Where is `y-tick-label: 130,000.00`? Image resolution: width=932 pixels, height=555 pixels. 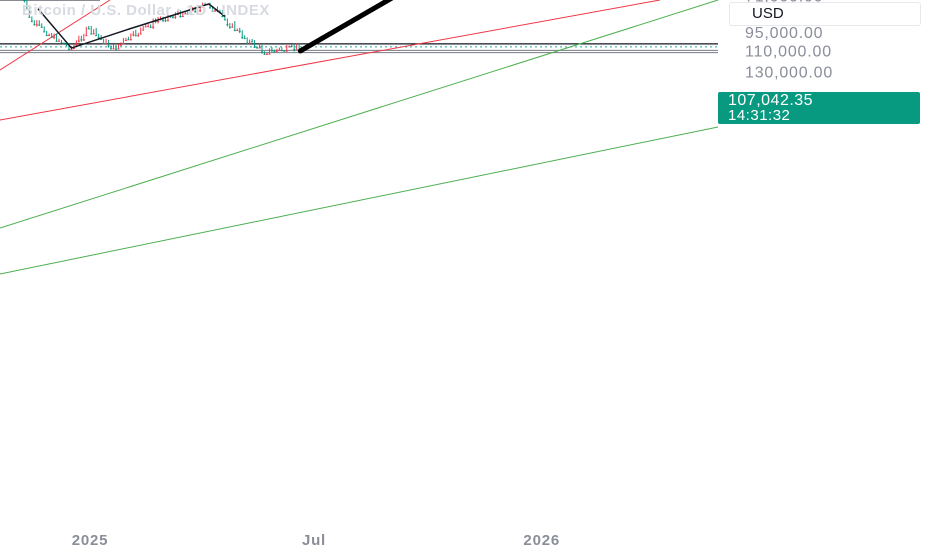 y-tick-label: 130,000.00 is located at coordinates (789, 72).